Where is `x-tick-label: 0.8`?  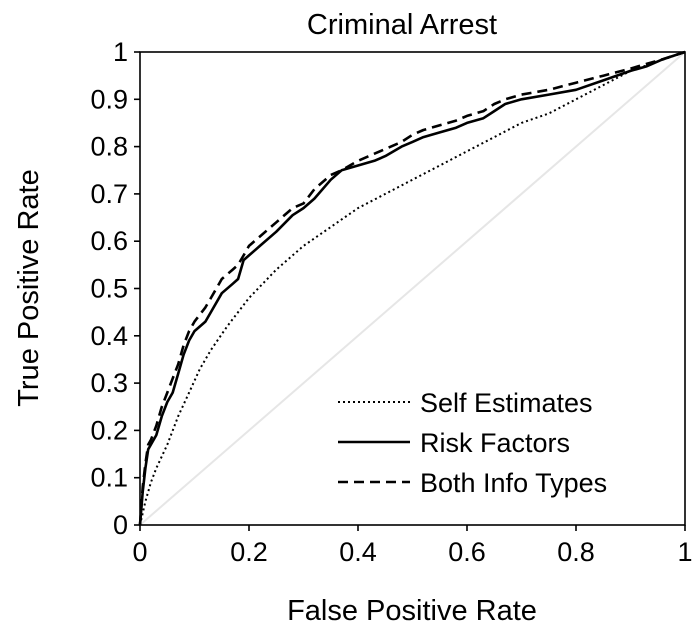 x-tick-label: 0.8 is located at coordinates (576, 552).